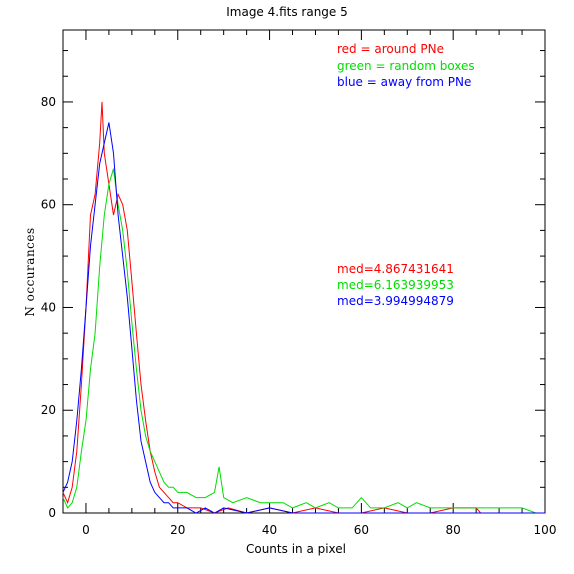 This screenshot has width=574, height=574. I want to click on legend-entry-red: red = around PNe, so click(390, 49).